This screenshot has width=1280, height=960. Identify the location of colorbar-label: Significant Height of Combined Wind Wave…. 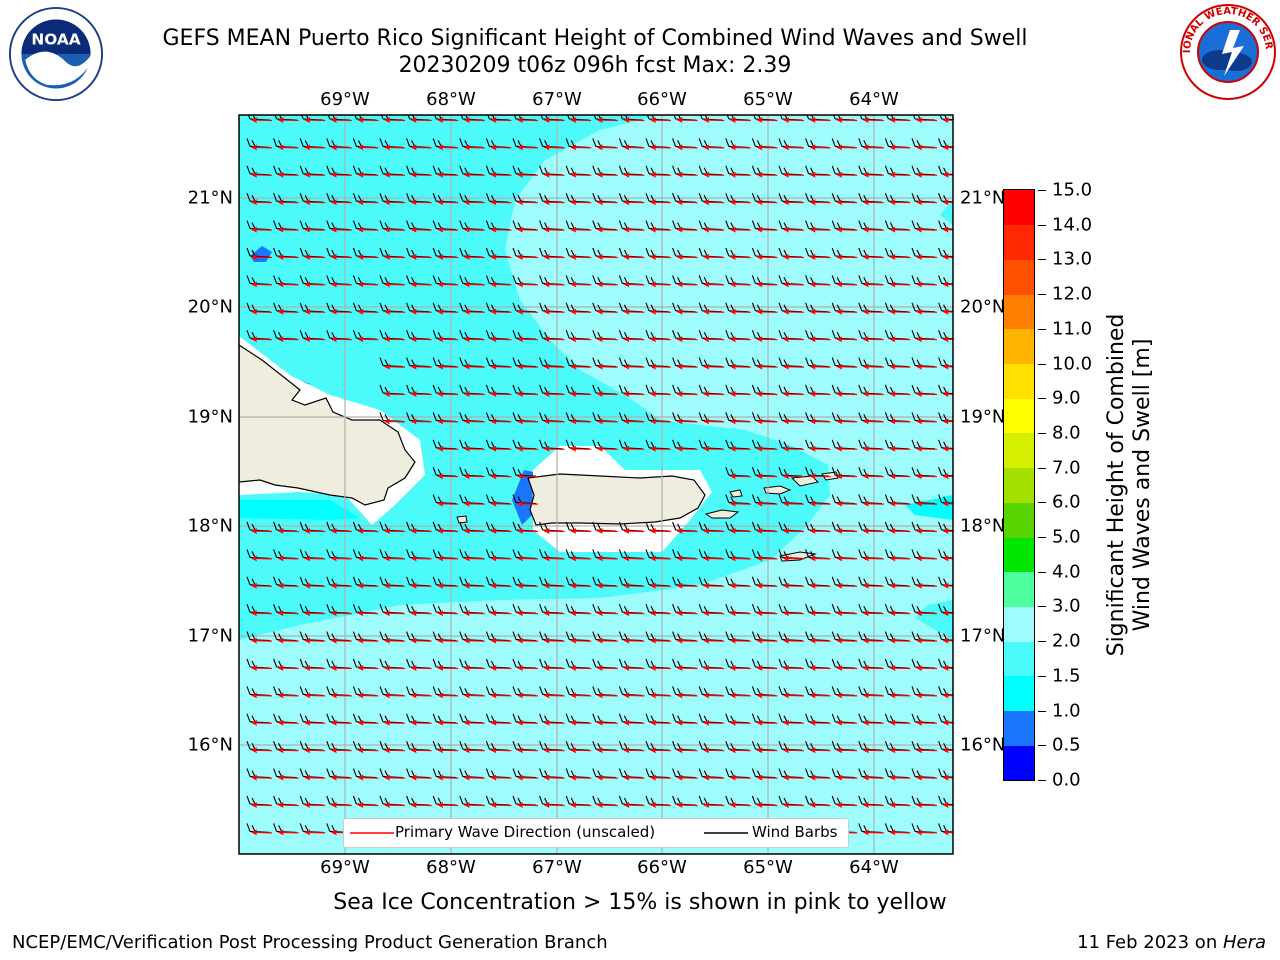
(1130, 485).